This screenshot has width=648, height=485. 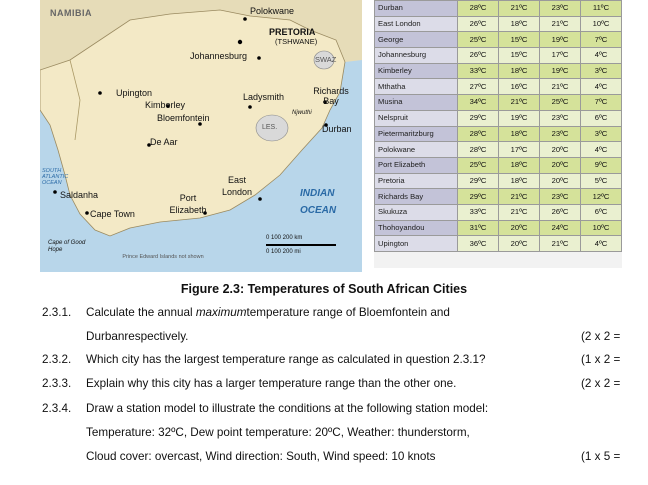 I want to click on temperature-cell: 24ºC, so click(x=560, y=228).